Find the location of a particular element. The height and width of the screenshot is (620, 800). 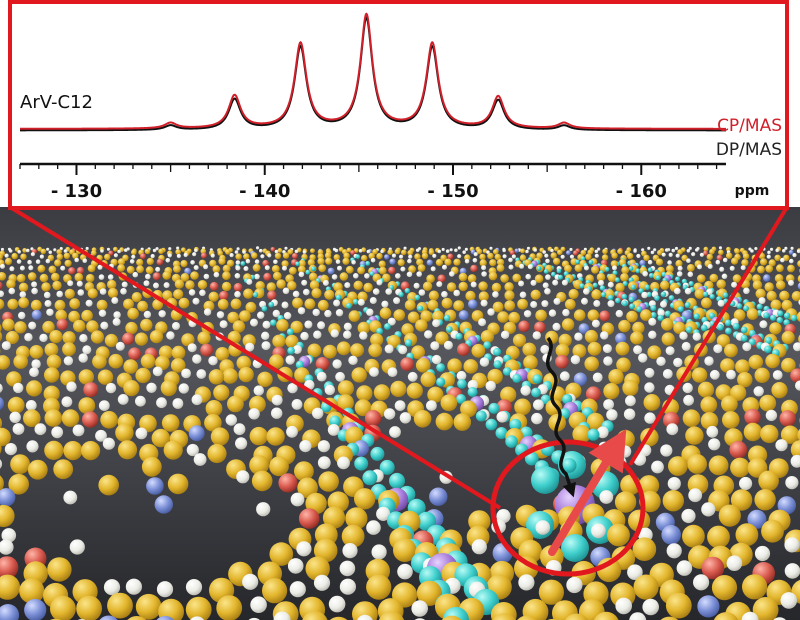

legend-cp-mas: CP/MAS is located at coordinates (749, 126).